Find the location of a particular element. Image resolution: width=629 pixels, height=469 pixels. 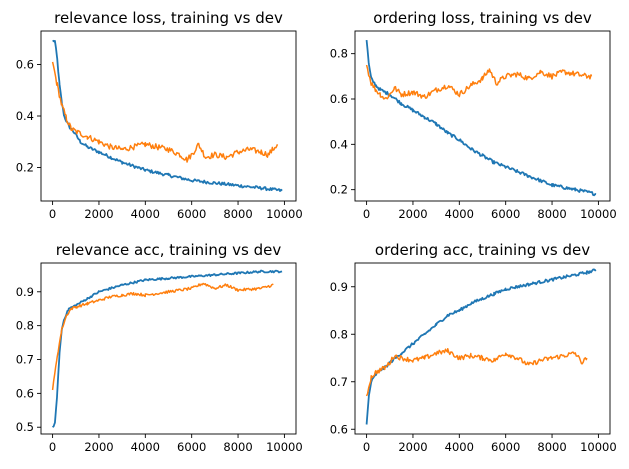

subplot-title: relevance loss, training vs dev is located at coordinates (168, 18).